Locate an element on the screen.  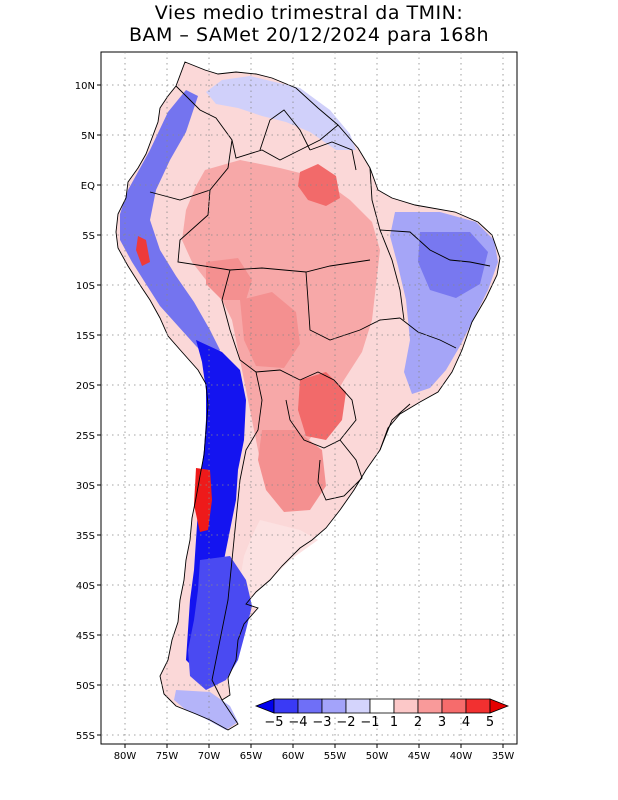
lat-tick-label: EQ is located at coordinates (88, 186).